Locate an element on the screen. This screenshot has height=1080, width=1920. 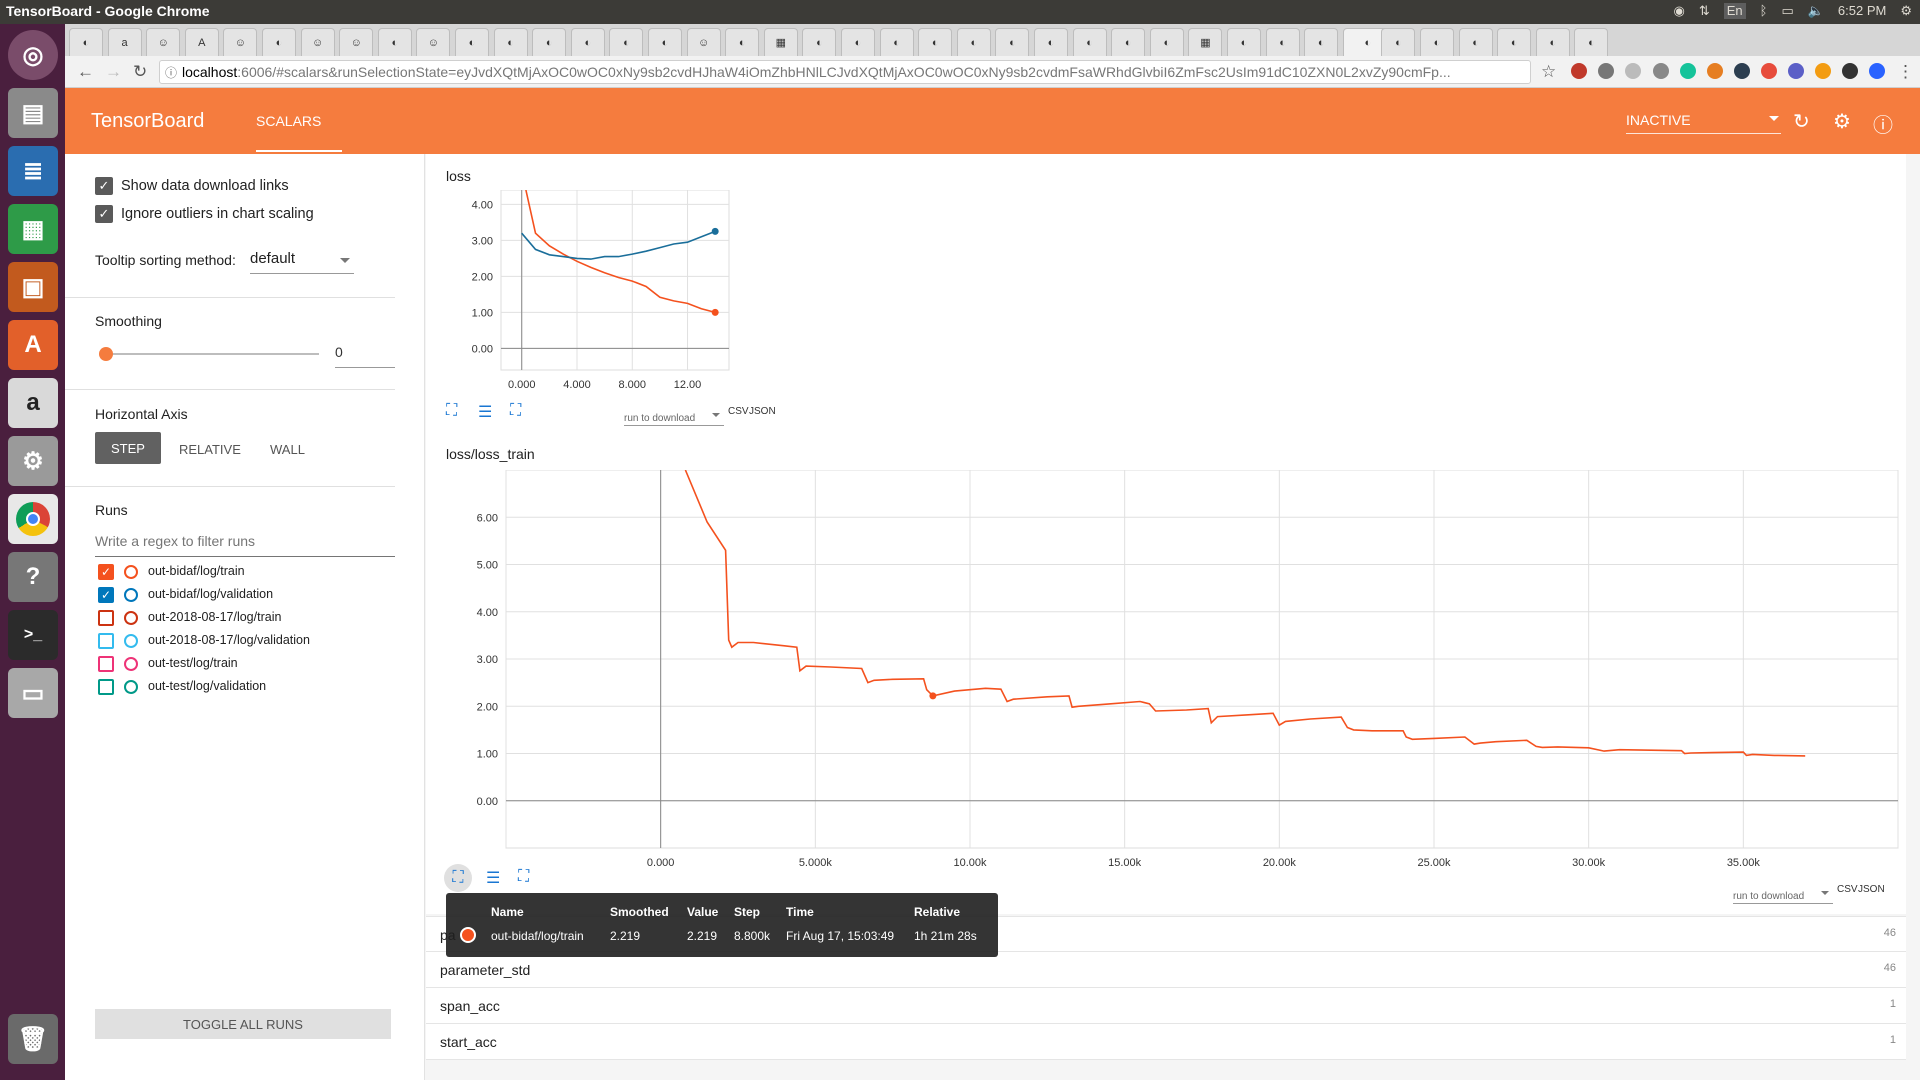
slider-knob is located at coordinates (106, 354).